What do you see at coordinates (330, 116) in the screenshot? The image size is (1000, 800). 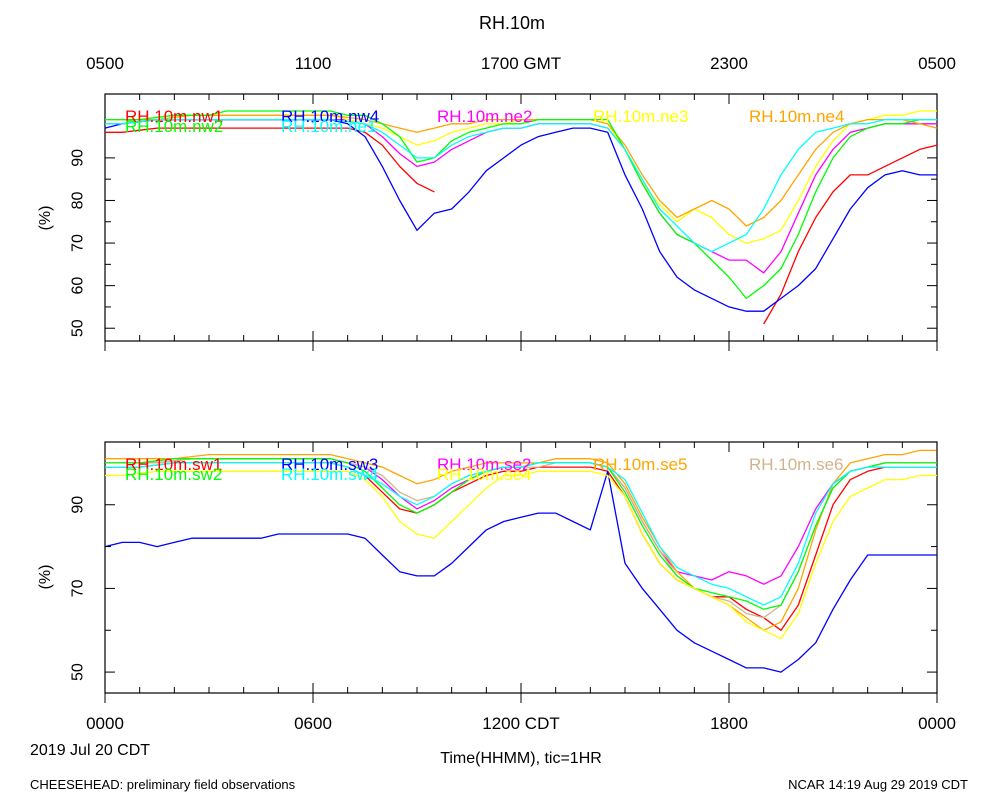 I see `legend-entry: RH.10m.nw4` at bounding box center [330, 116].